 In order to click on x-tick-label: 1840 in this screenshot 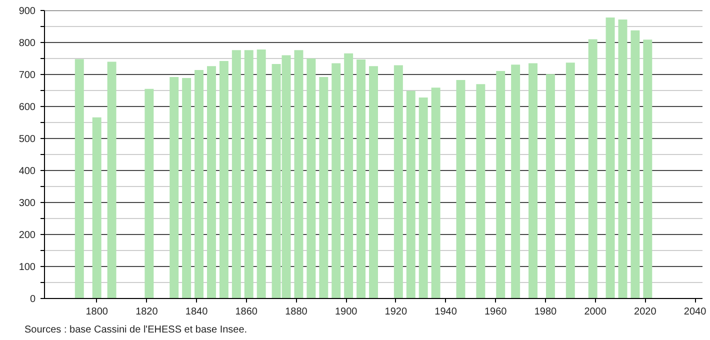, I will do `click(196, 312)`.